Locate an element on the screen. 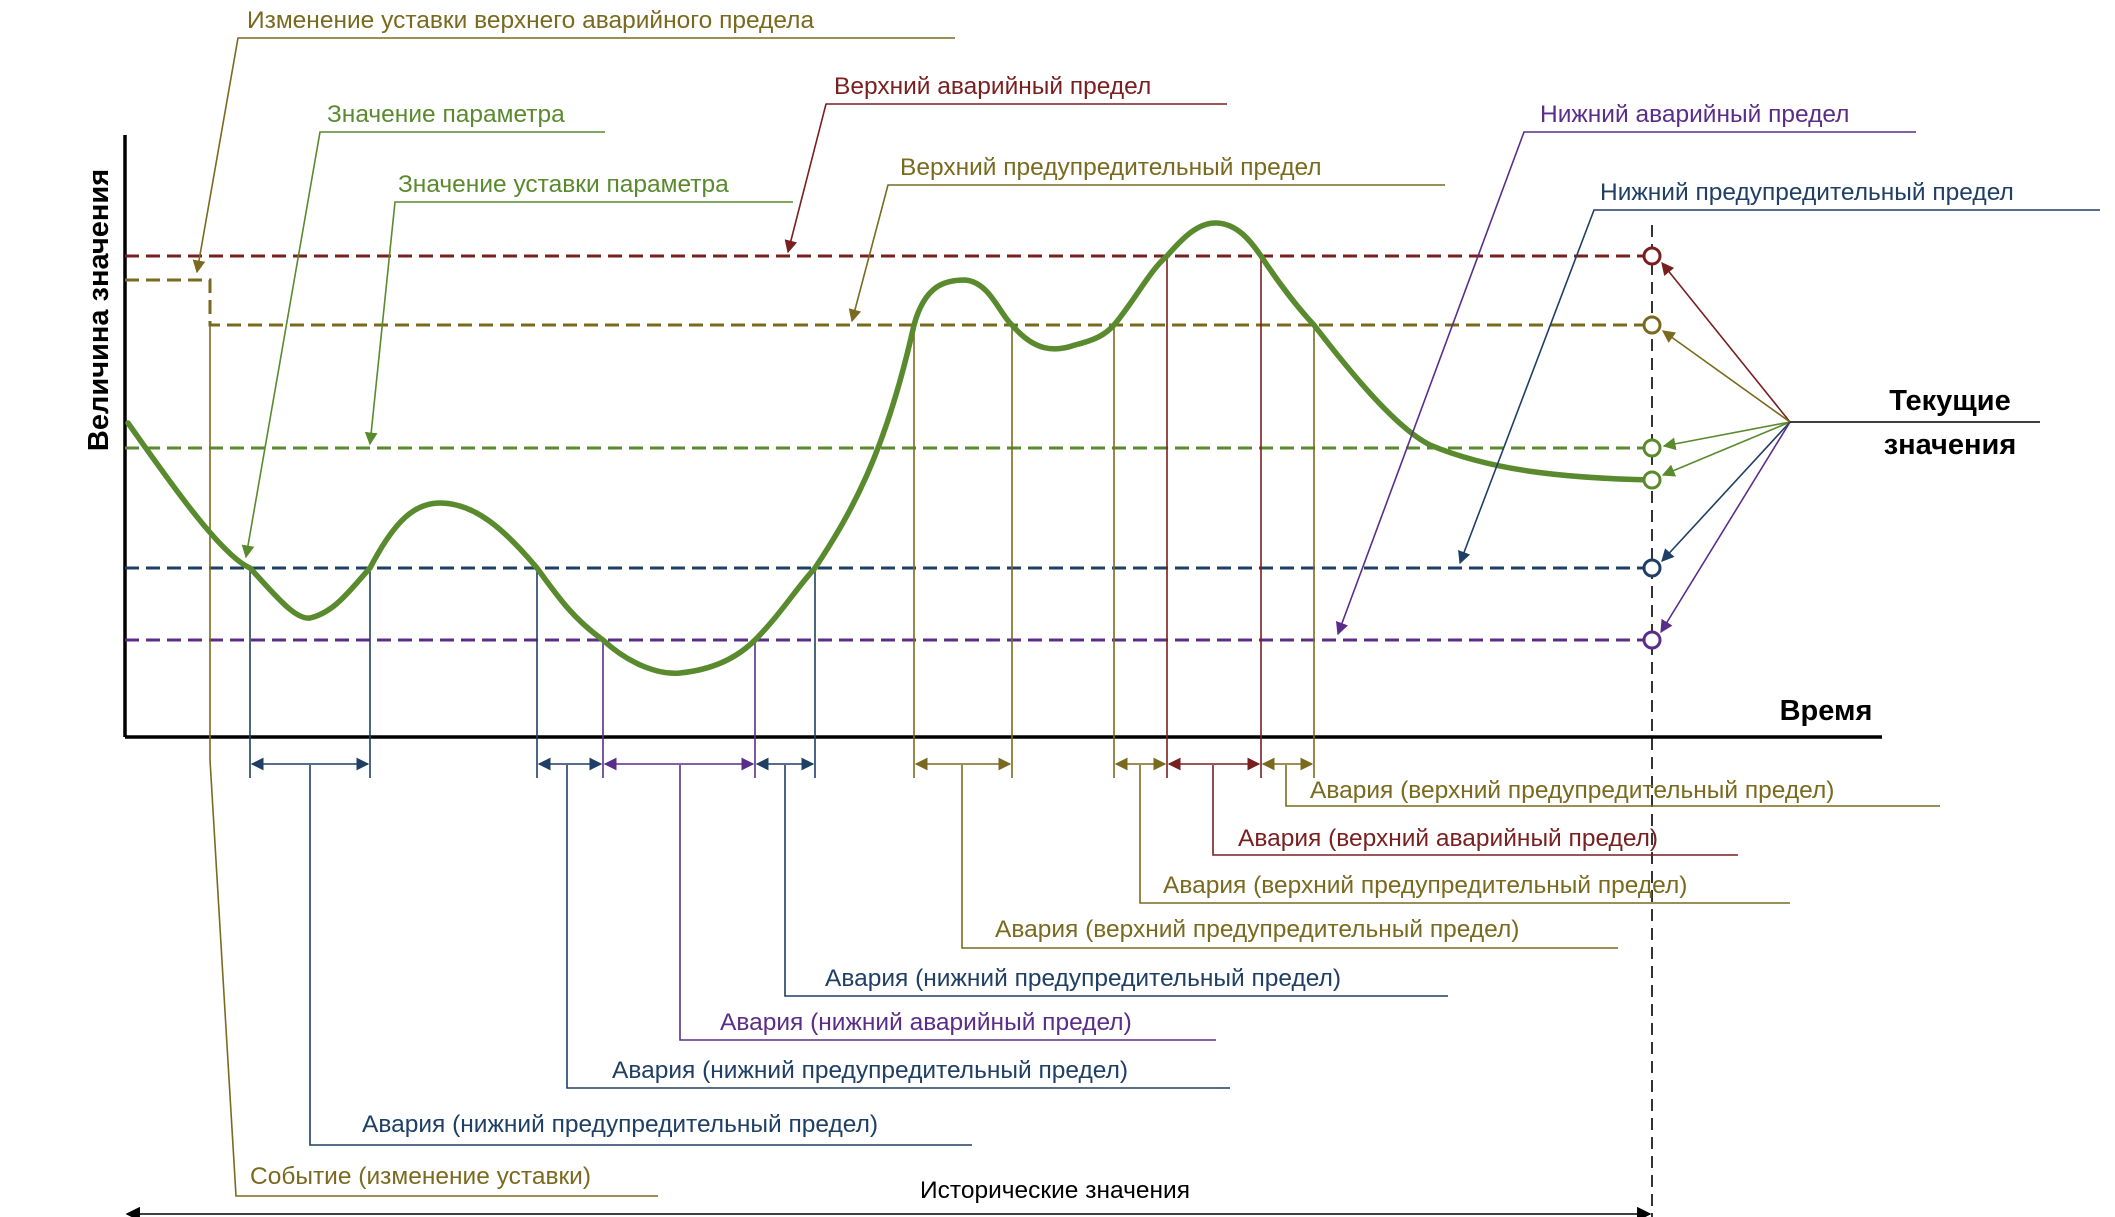 This screenshot has height=1217, width=2115. callout-low-warning: Нижний предупредительный предел is located at coordinates (1779, 372).